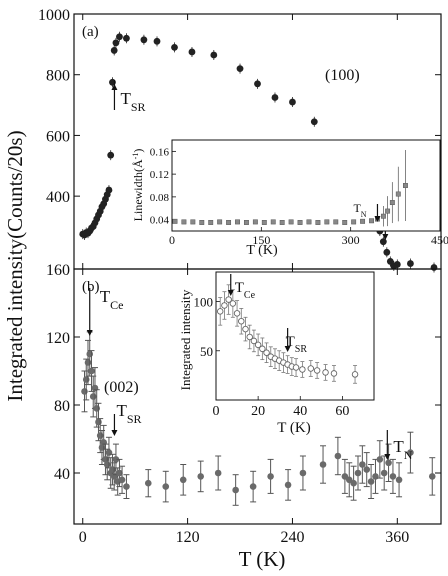  What do you see at coordinates (230, 285) in the screenshot?
I see `inset-b-arrow-tce` at bounding box center [230, 285].